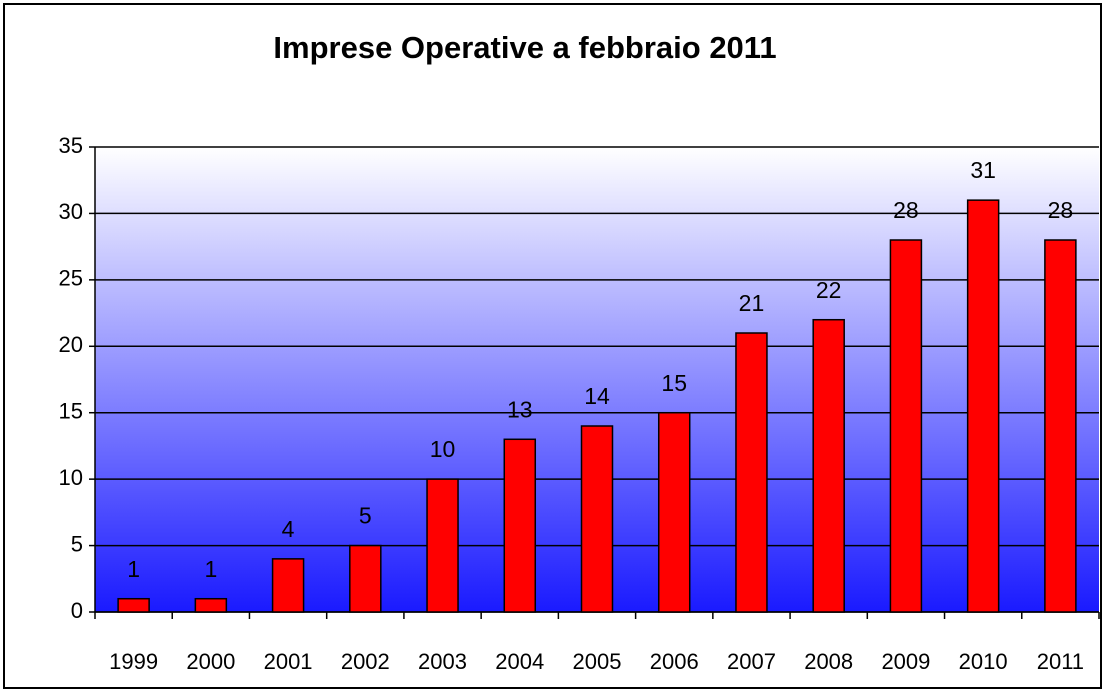 The height and width of the screenshot is (690, 1106). What do you see at coordinates (71, 411) in the screenshot?
I see `y-tick-label: 15` at bounding box center [71, 411].